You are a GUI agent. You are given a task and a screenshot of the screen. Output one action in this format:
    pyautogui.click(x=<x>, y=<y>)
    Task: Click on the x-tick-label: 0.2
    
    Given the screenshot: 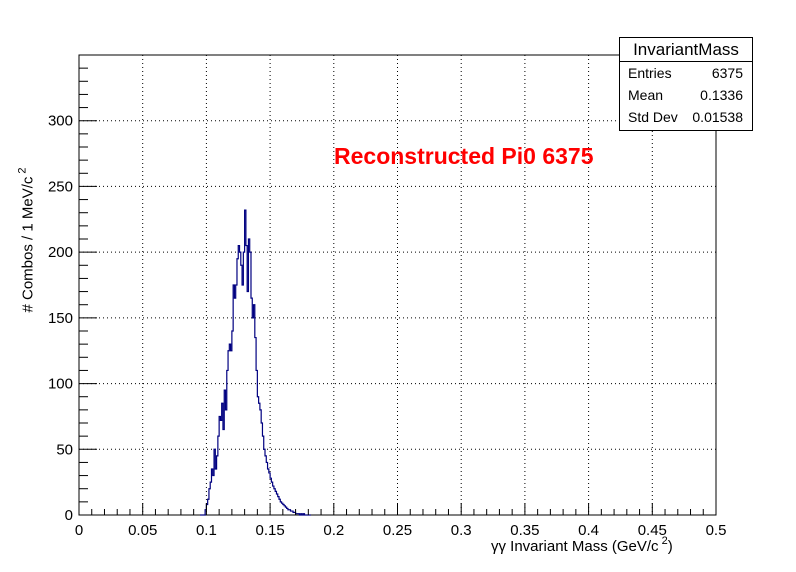 What is the action you would take?
    pyautogui.click(x=333, y=530)
    